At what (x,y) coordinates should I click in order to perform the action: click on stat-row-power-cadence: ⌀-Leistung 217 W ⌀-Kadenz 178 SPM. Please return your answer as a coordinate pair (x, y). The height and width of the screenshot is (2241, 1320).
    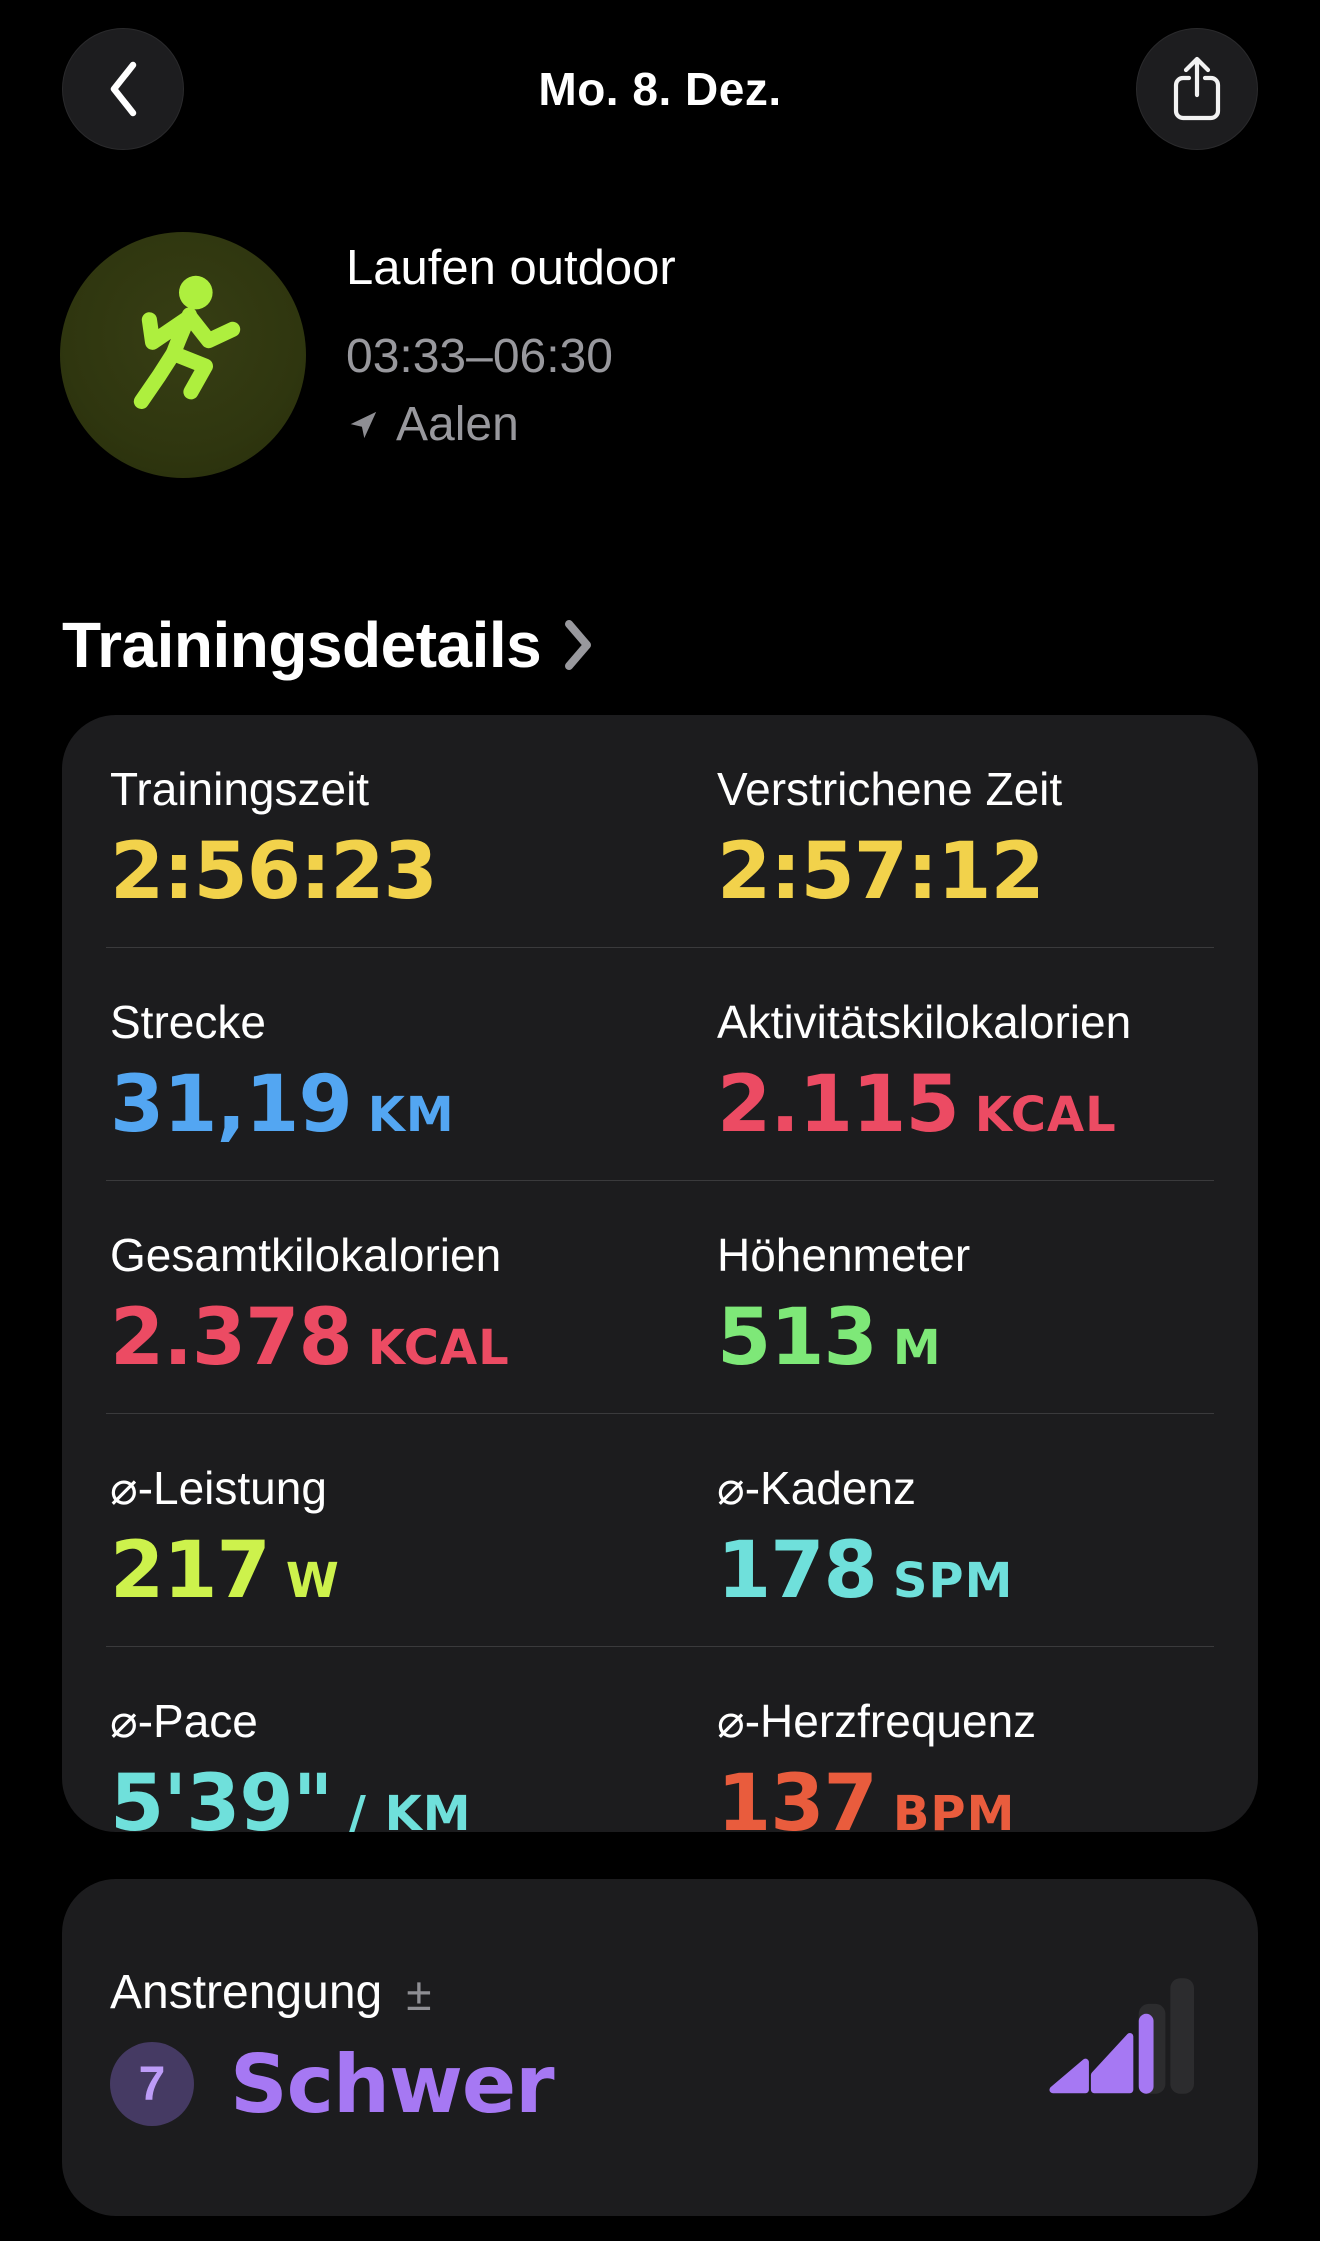
    Looking at the image, I should click on (660, 1530).